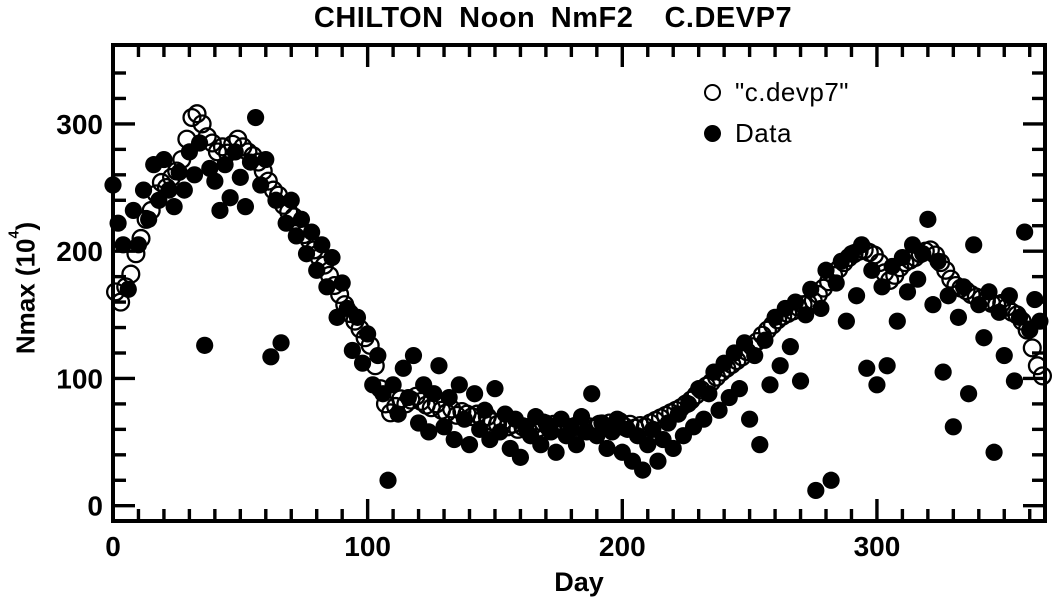 The image size is (1054, 608). Describe the element at coordinates (367, 546) in the screenshot. I see `x-tick-label: 100` at that location.